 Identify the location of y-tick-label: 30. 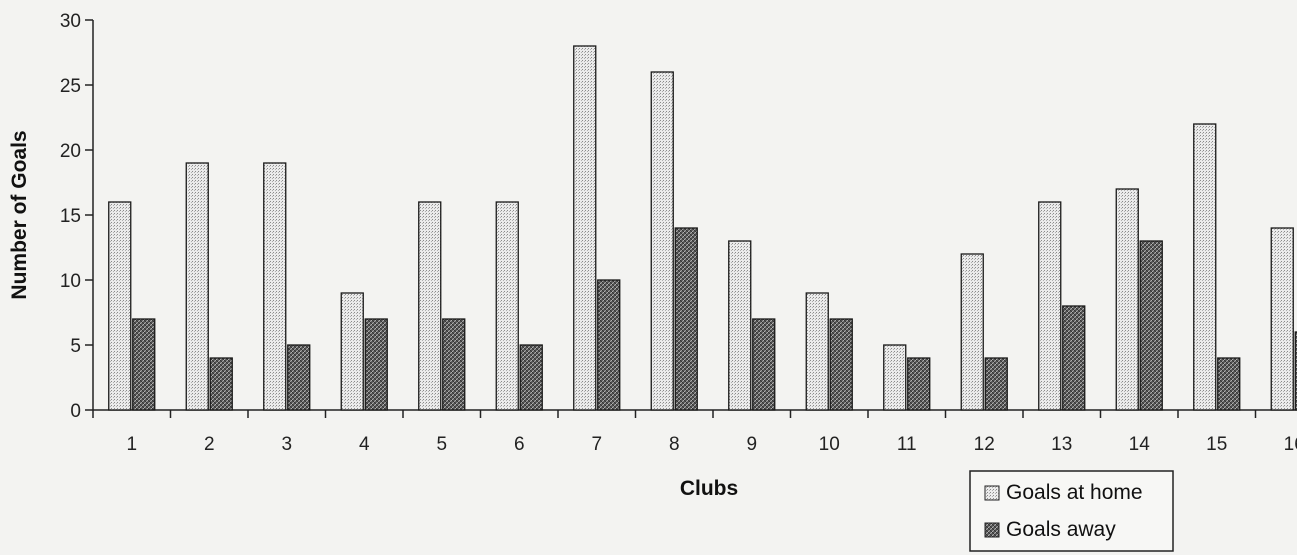
(70, 21).